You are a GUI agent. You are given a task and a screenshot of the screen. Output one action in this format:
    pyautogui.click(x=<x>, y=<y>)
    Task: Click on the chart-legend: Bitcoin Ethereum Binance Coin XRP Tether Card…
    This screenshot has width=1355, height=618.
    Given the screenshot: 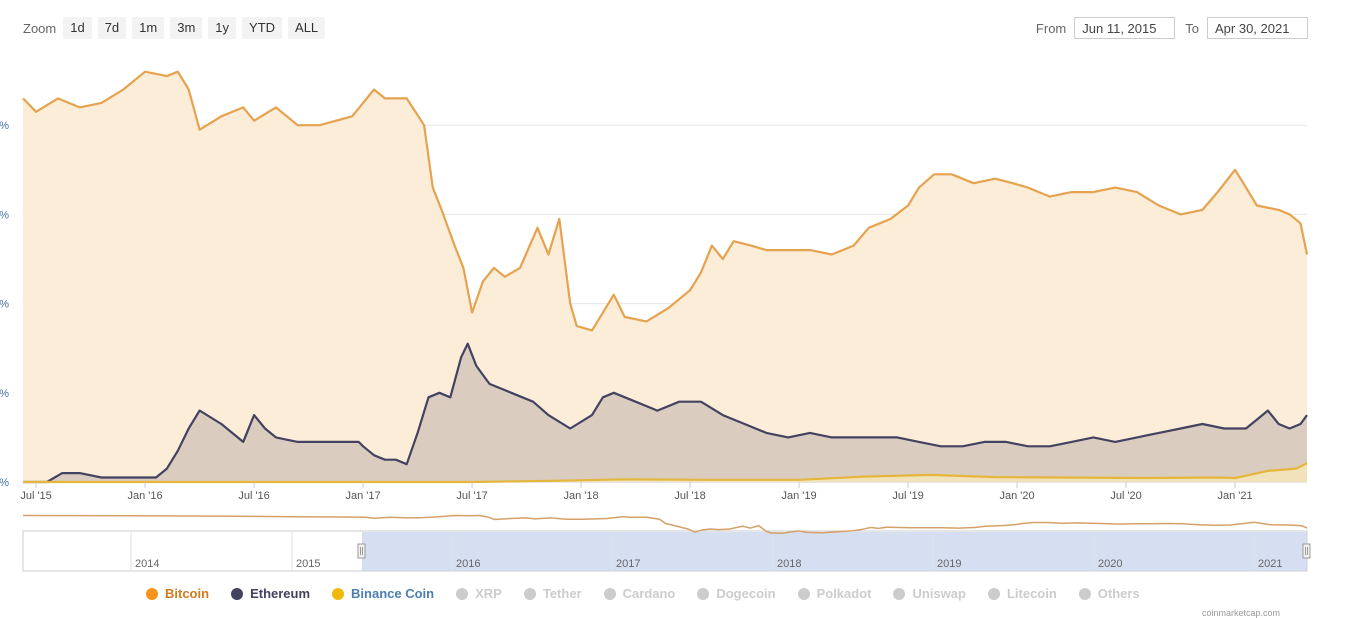 What is the action you would take?
    pyautogui.click(x=654, y=593)
    